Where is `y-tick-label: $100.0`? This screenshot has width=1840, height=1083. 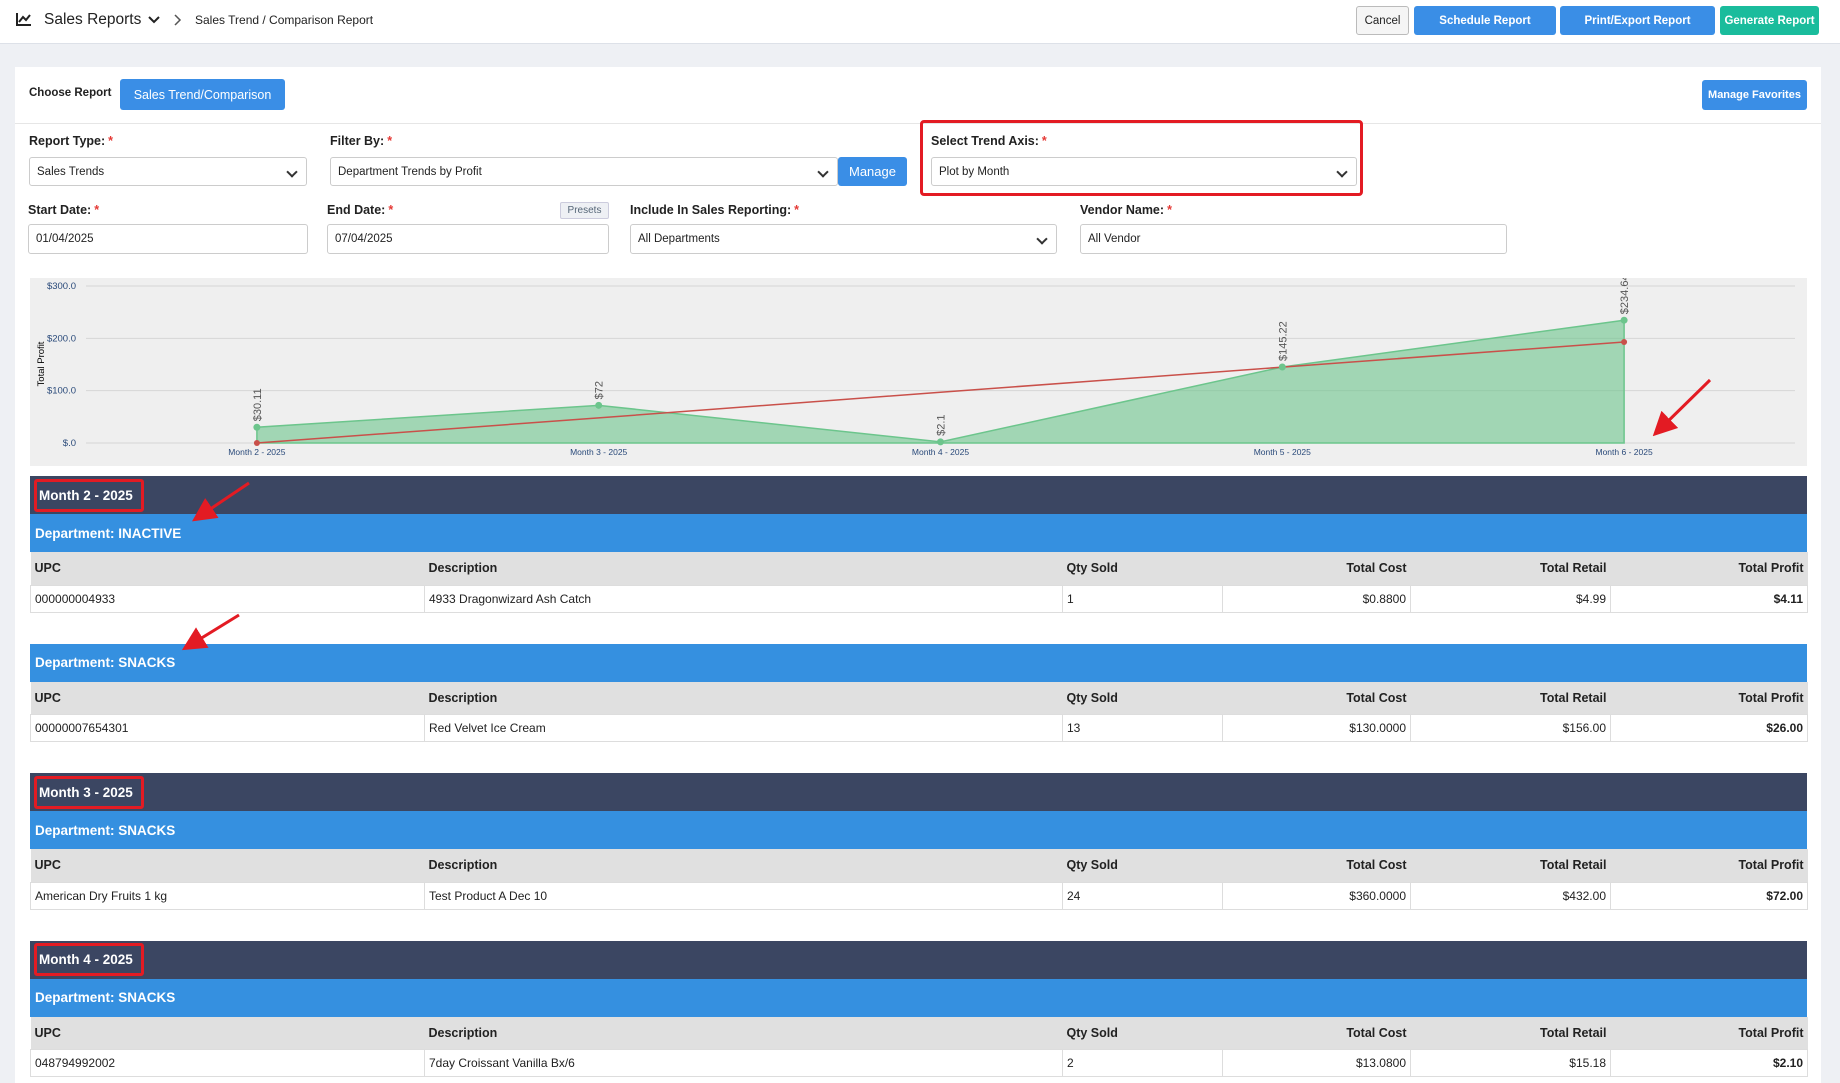
y-tick-label: $100.0 is located at coordinates (61, 391).